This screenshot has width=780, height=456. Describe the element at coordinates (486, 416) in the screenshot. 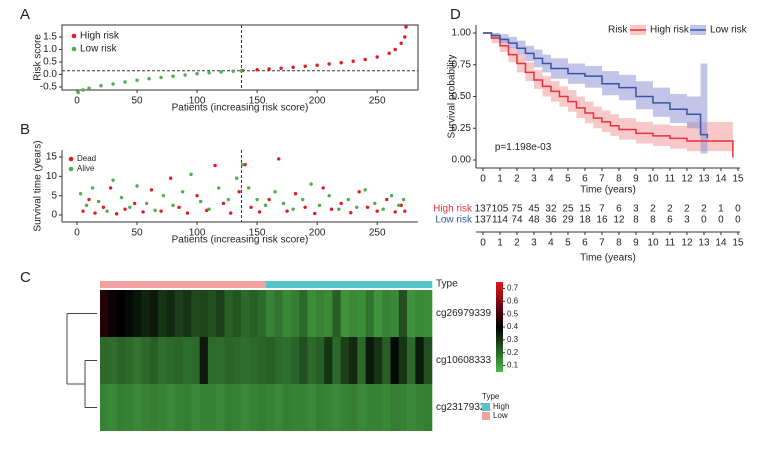

I see `legend-swatch` at that location.